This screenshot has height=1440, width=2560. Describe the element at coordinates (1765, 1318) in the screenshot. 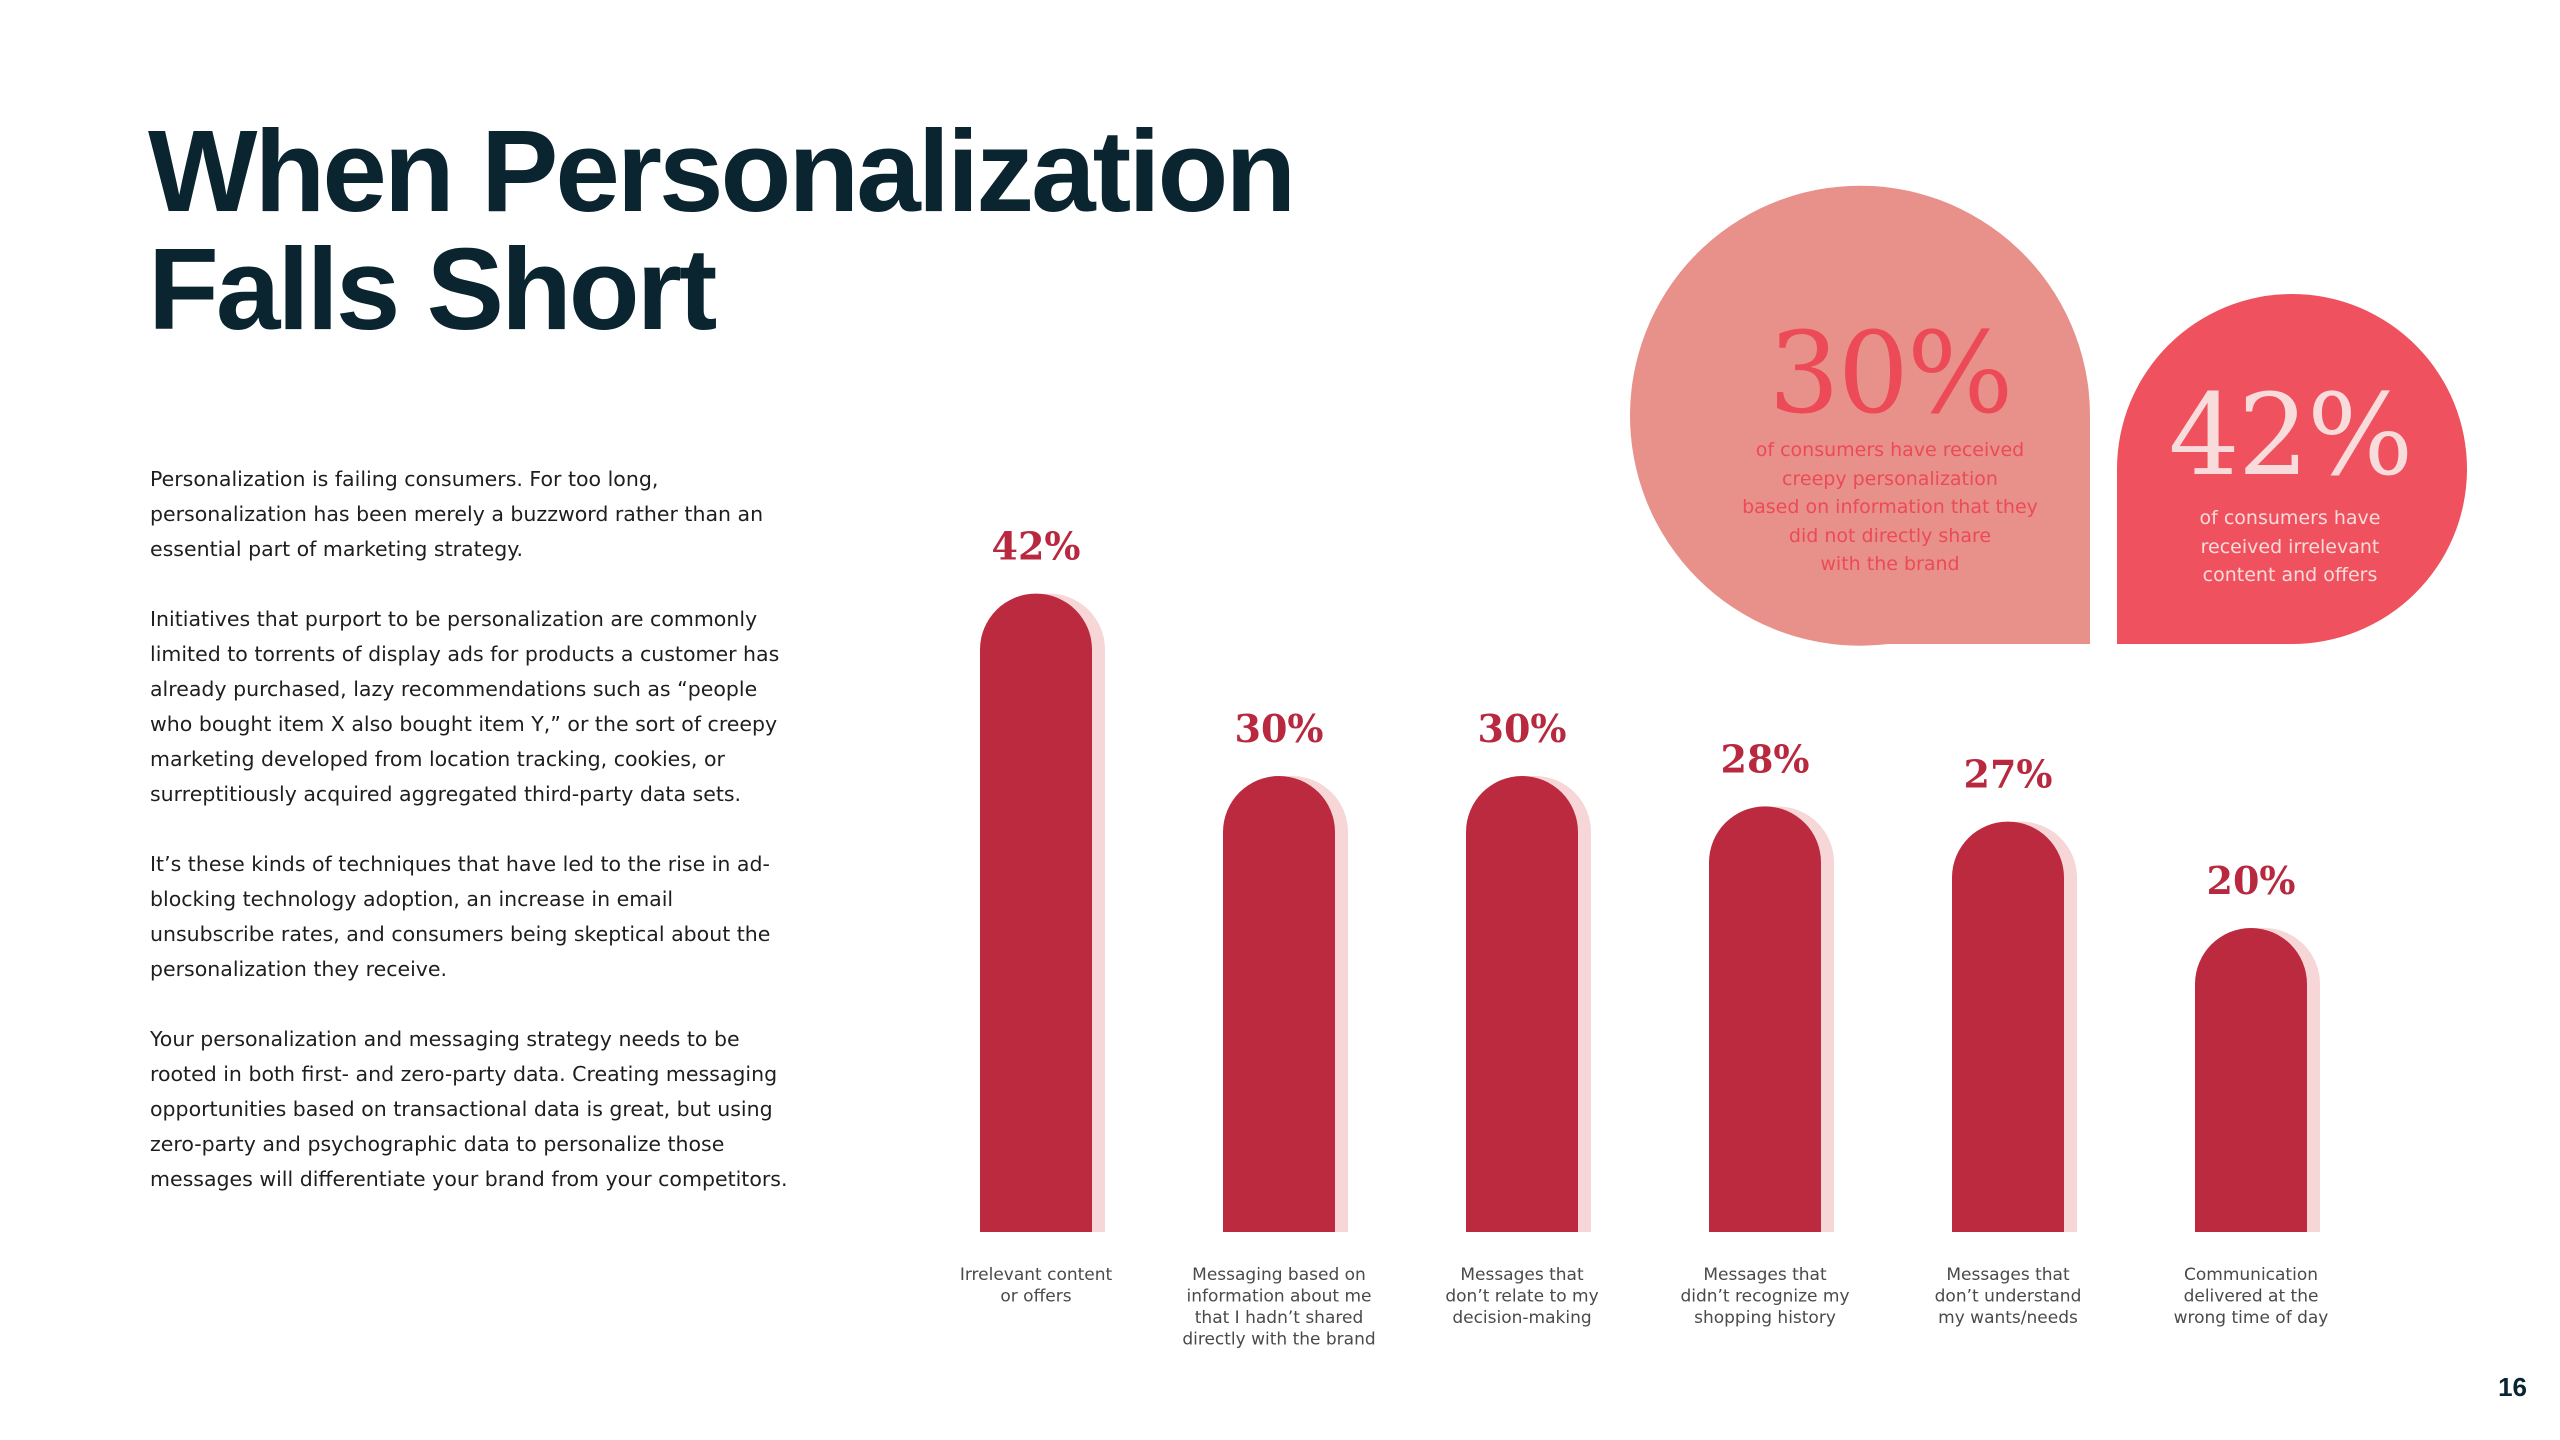

I see `category-label-line: shopping history` at that location.